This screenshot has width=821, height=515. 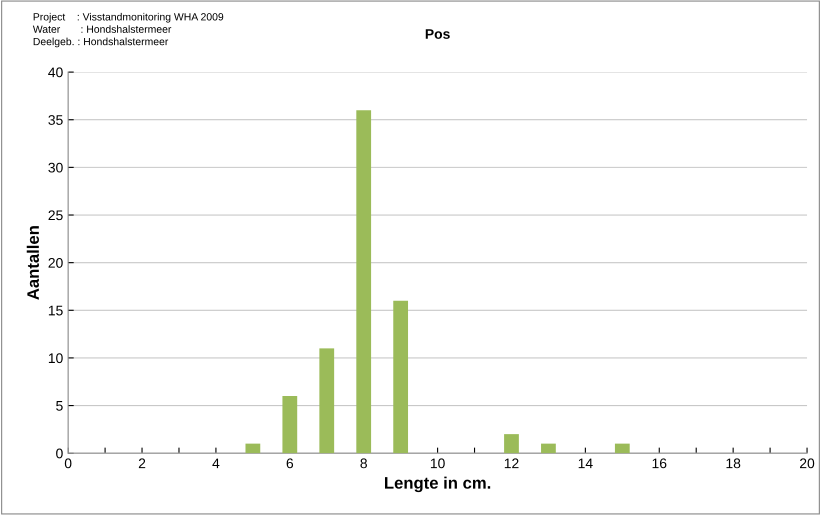 What do you see at coordinates (55, 120) in the screenshot?
I see `y-tick-label: 35` at bounding box center [55, 120].